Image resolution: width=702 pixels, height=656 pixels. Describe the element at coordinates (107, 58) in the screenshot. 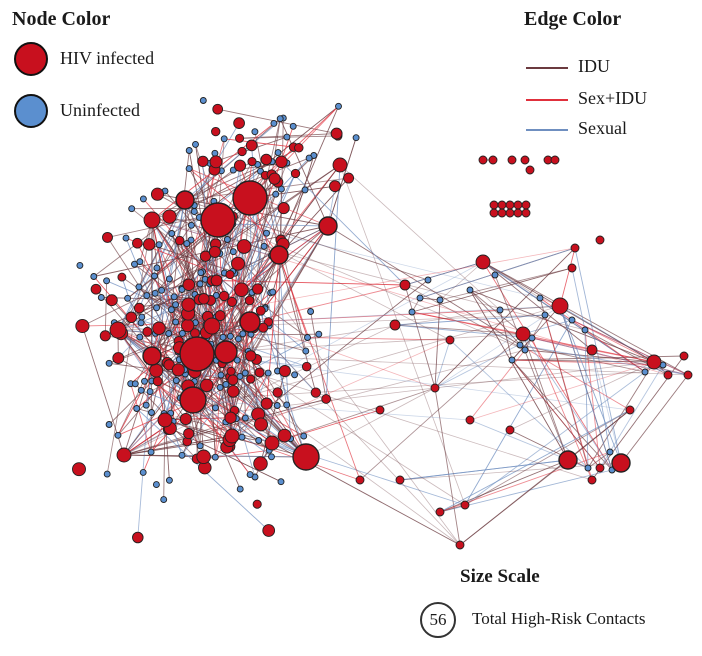

I see `hiv-infected-label: HIV infected` at that location.